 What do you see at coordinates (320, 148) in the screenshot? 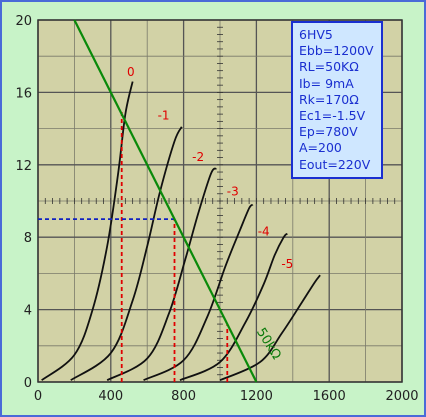
I see `info-line-a: A=200` at bounding box center [320, 148].